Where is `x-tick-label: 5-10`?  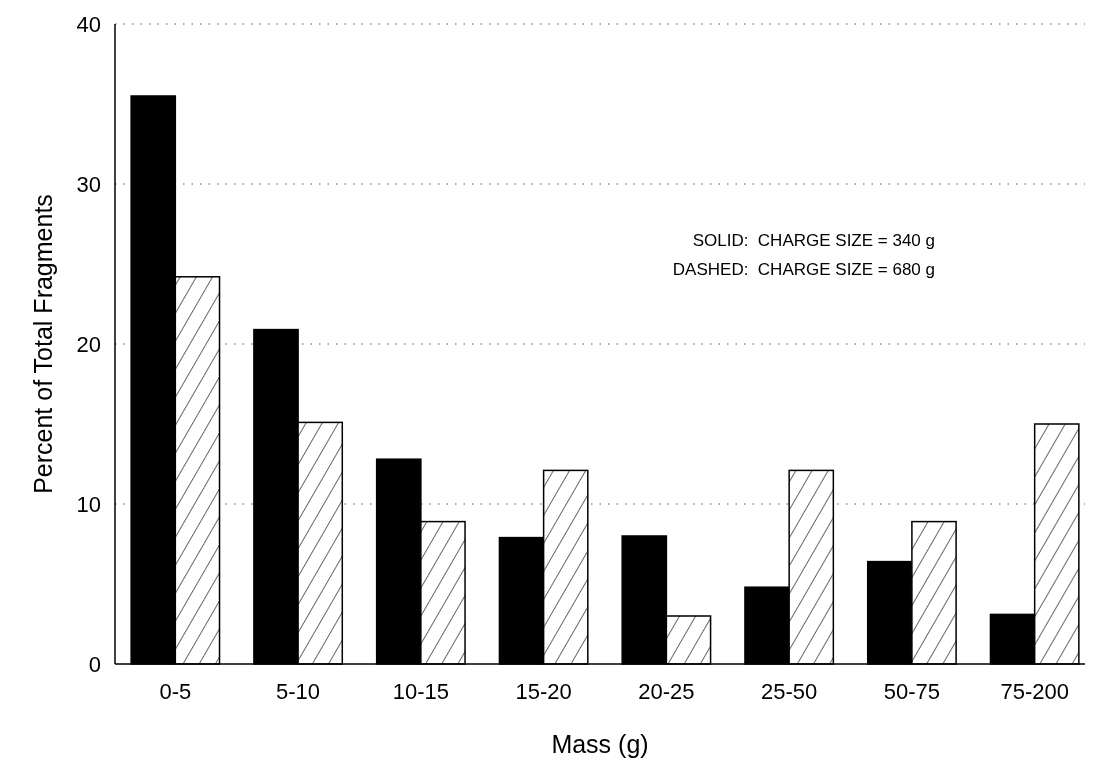 x-tick-label: 5-10 is located at coordinates (298, 691).